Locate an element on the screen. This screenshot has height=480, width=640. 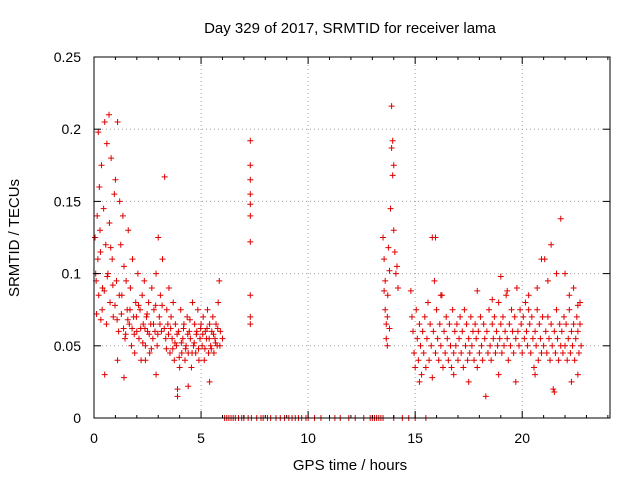
y-tick-label: 0 is located at coordinates (77, 418).